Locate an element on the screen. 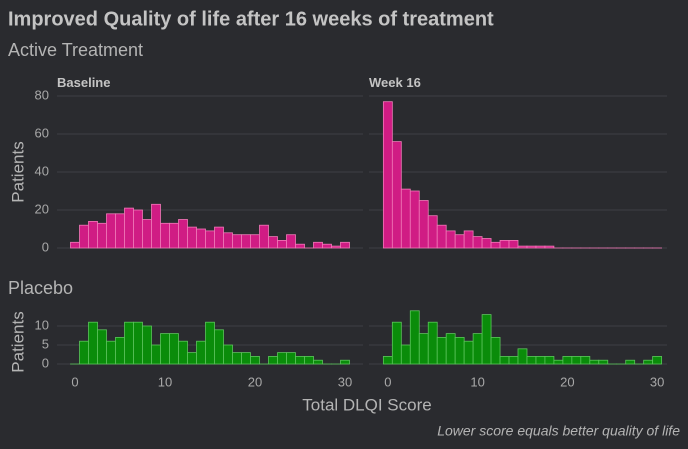 The width and height of the screenshot is (688, 449). y-tick-label: 10 is located at coordinates (42, 324).